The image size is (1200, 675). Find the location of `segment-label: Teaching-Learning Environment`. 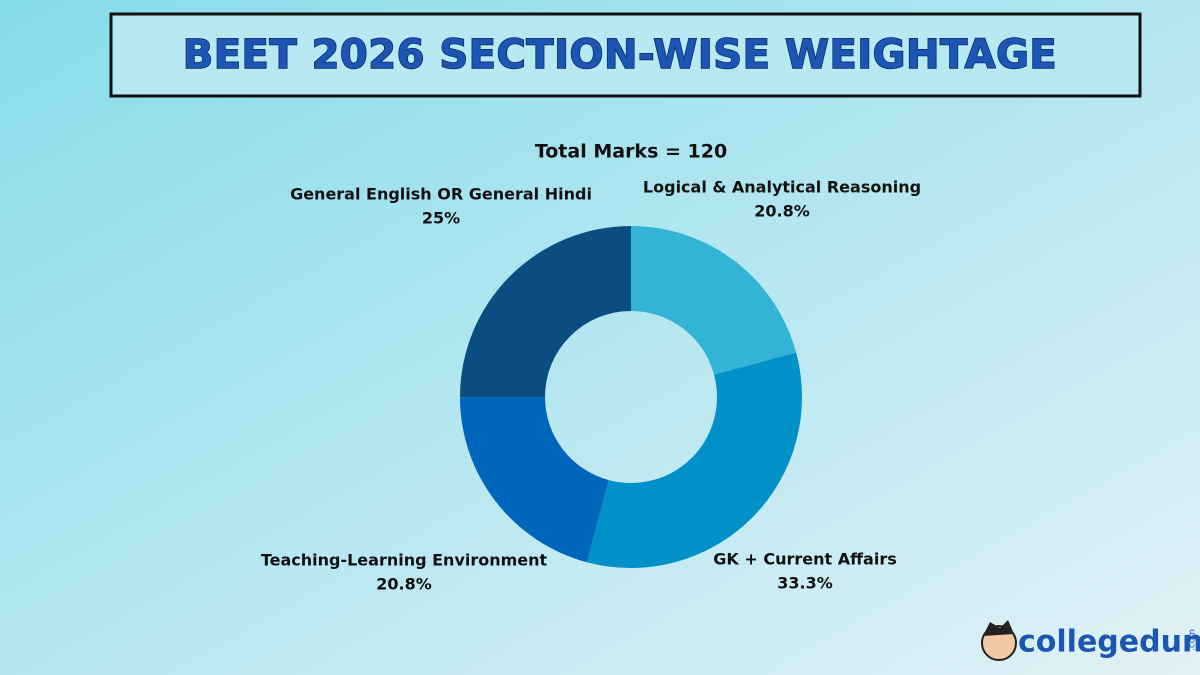

segment-label: Teaching-Learning Environment is located at coordinates (404, 560).